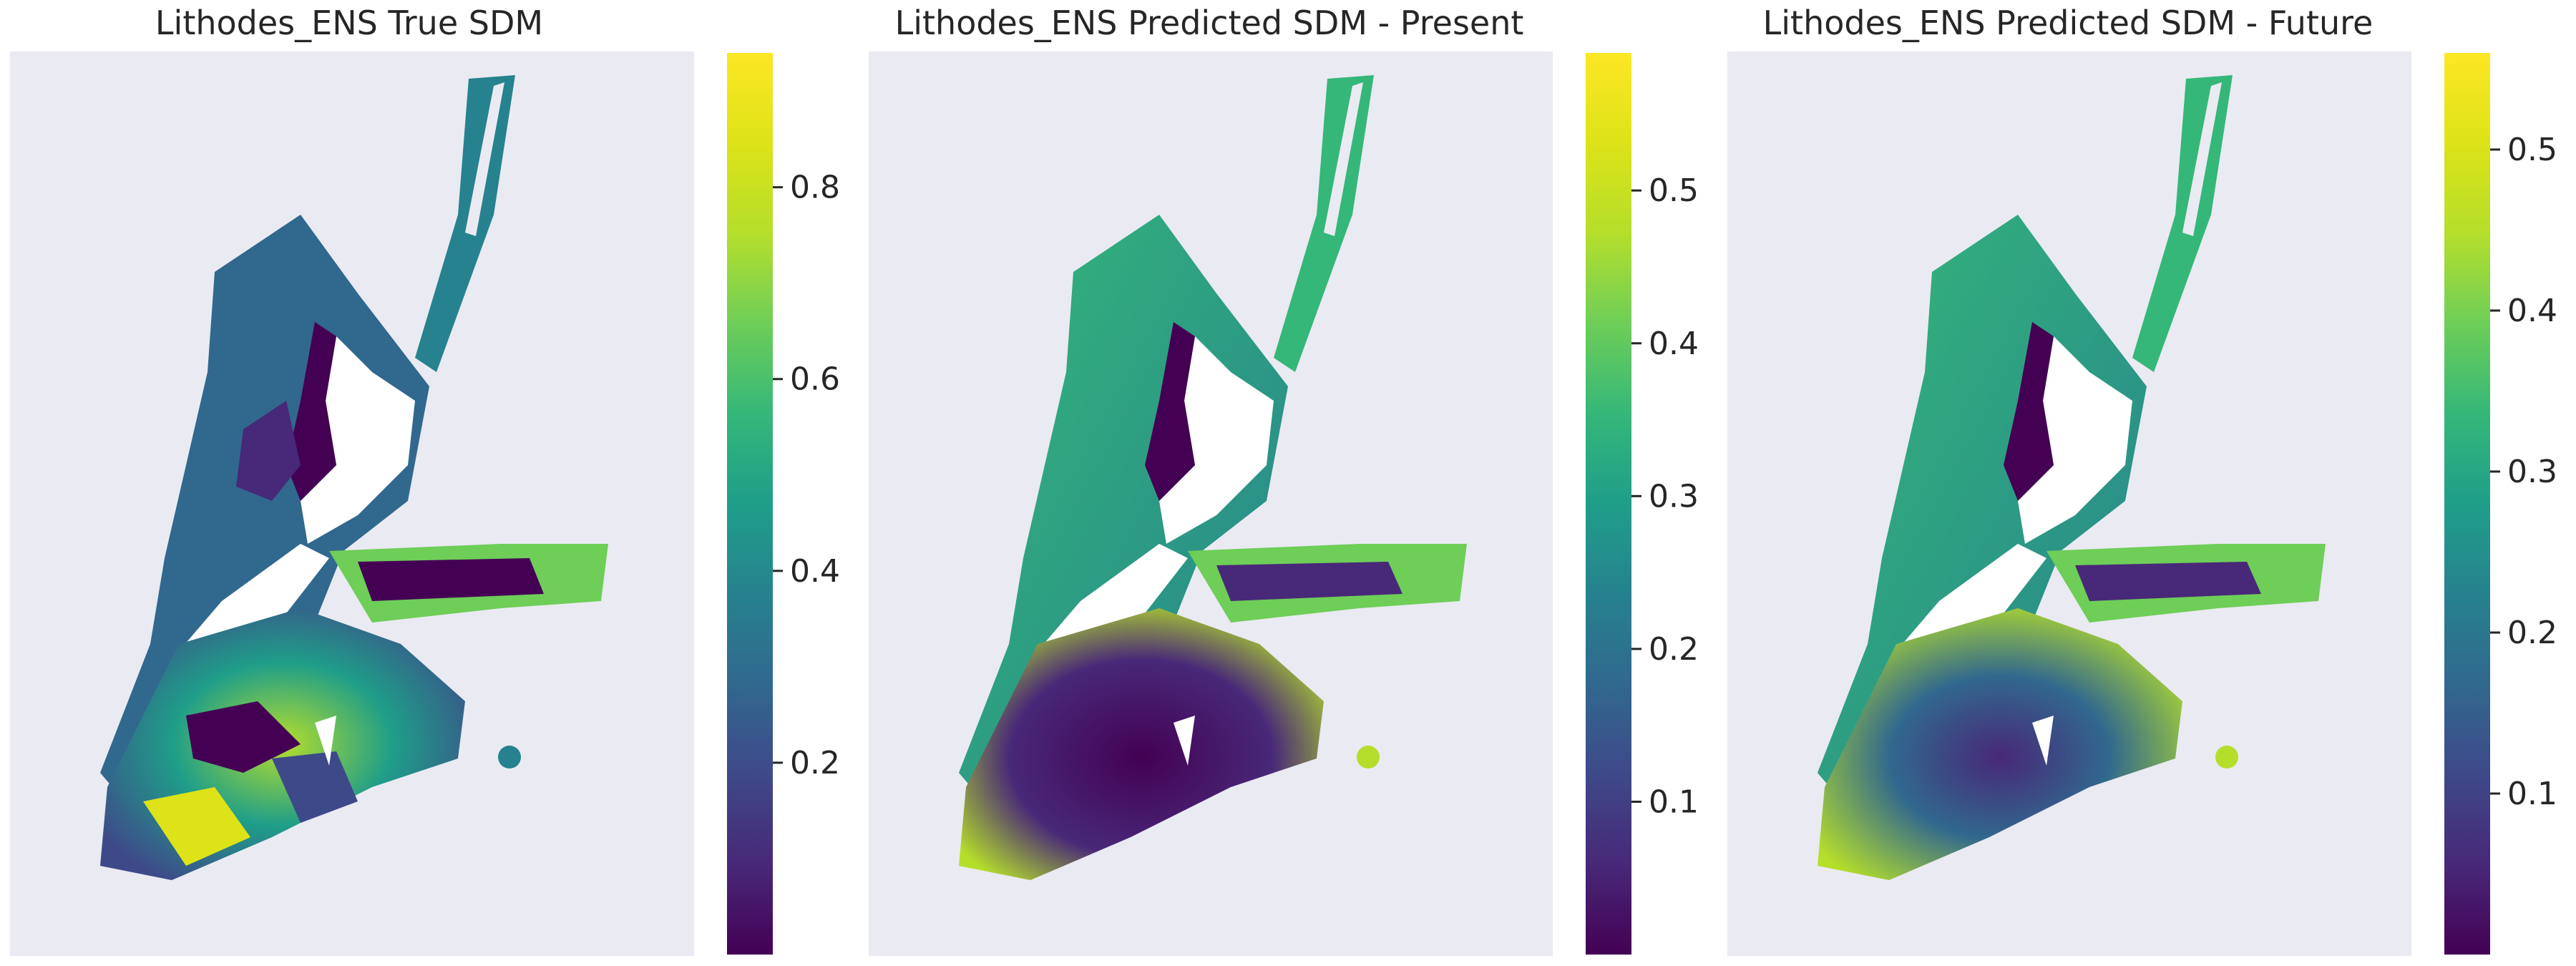 Image resolution: width=2576 pixels, height=966 pixels. Describe the element at coordinates (349, 23) in the screenshot. I see `panel-title: Lithodes_ENS True SDM` at that location.